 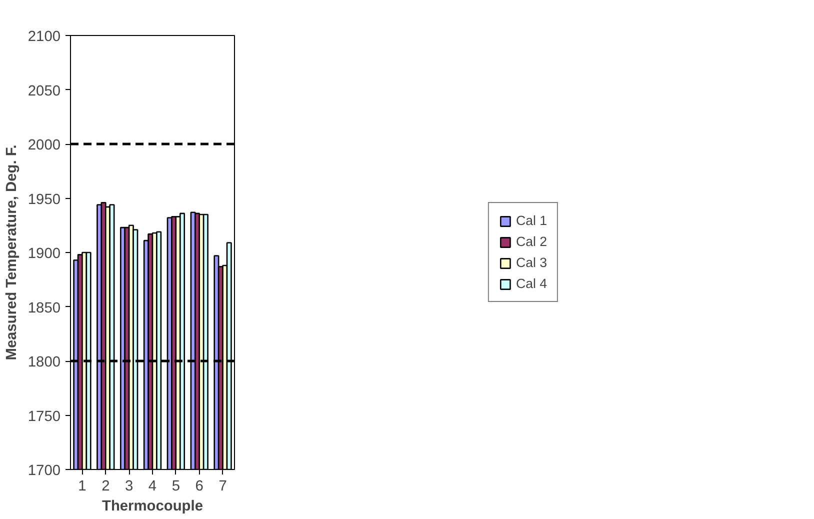 What do you see at coordinates (44, 254) in the screenshot?
I see `y-tick-label: 1900` at bounding box center [44, 254].